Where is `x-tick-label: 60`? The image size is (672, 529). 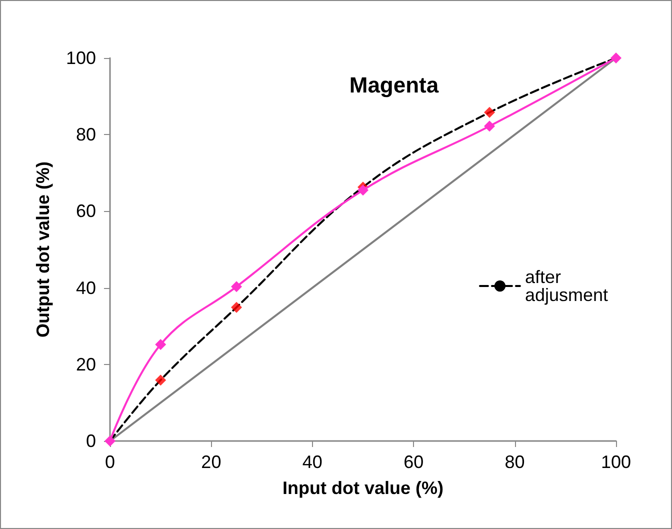
x-tick-label: 60 is located at coordinates (414, 462).